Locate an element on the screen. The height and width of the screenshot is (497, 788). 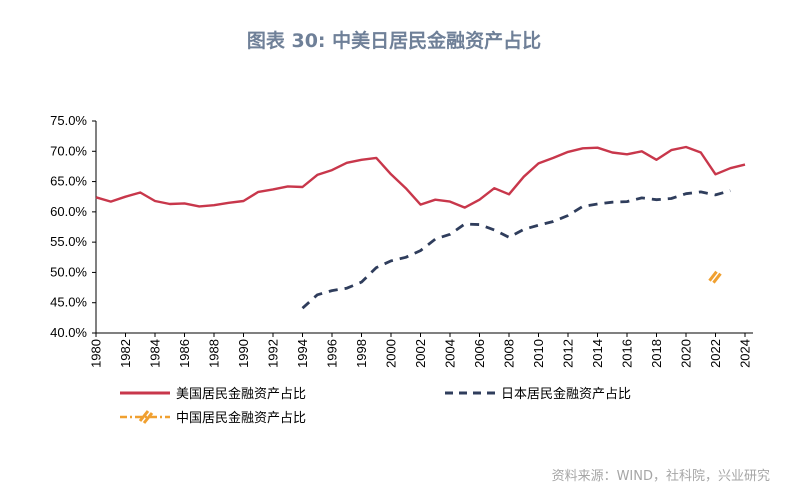
legend-marker-cn is located at coordinates (146, 417).